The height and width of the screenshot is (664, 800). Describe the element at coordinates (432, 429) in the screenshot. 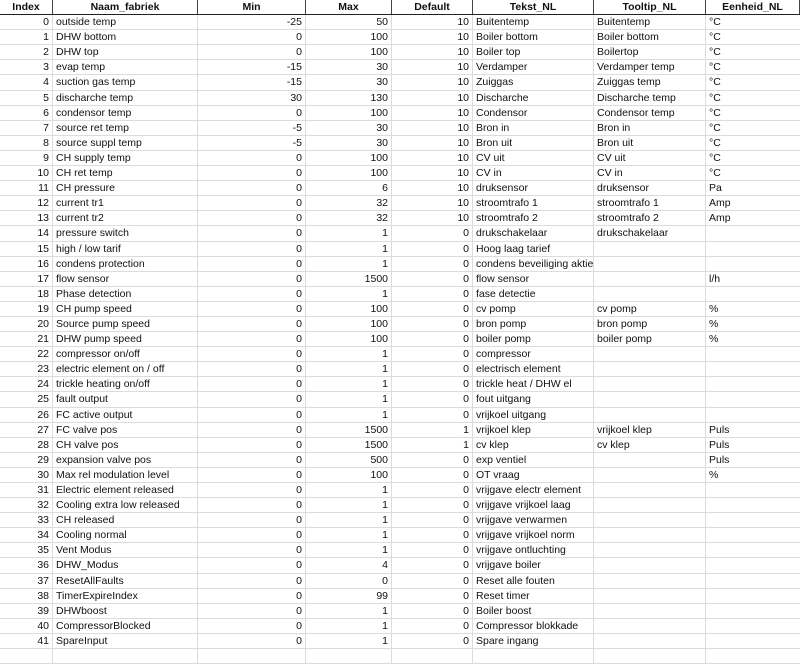

I see `cell-default: 1` at that location.